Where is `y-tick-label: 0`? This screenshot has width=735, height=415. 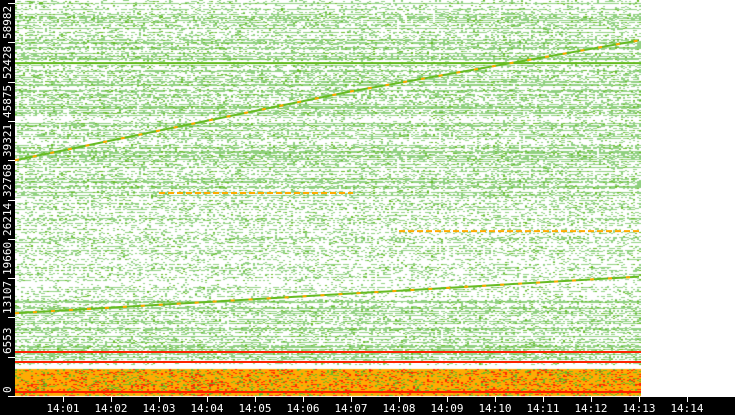
y-tick-label: 0 is located at coordinates (7, 389).